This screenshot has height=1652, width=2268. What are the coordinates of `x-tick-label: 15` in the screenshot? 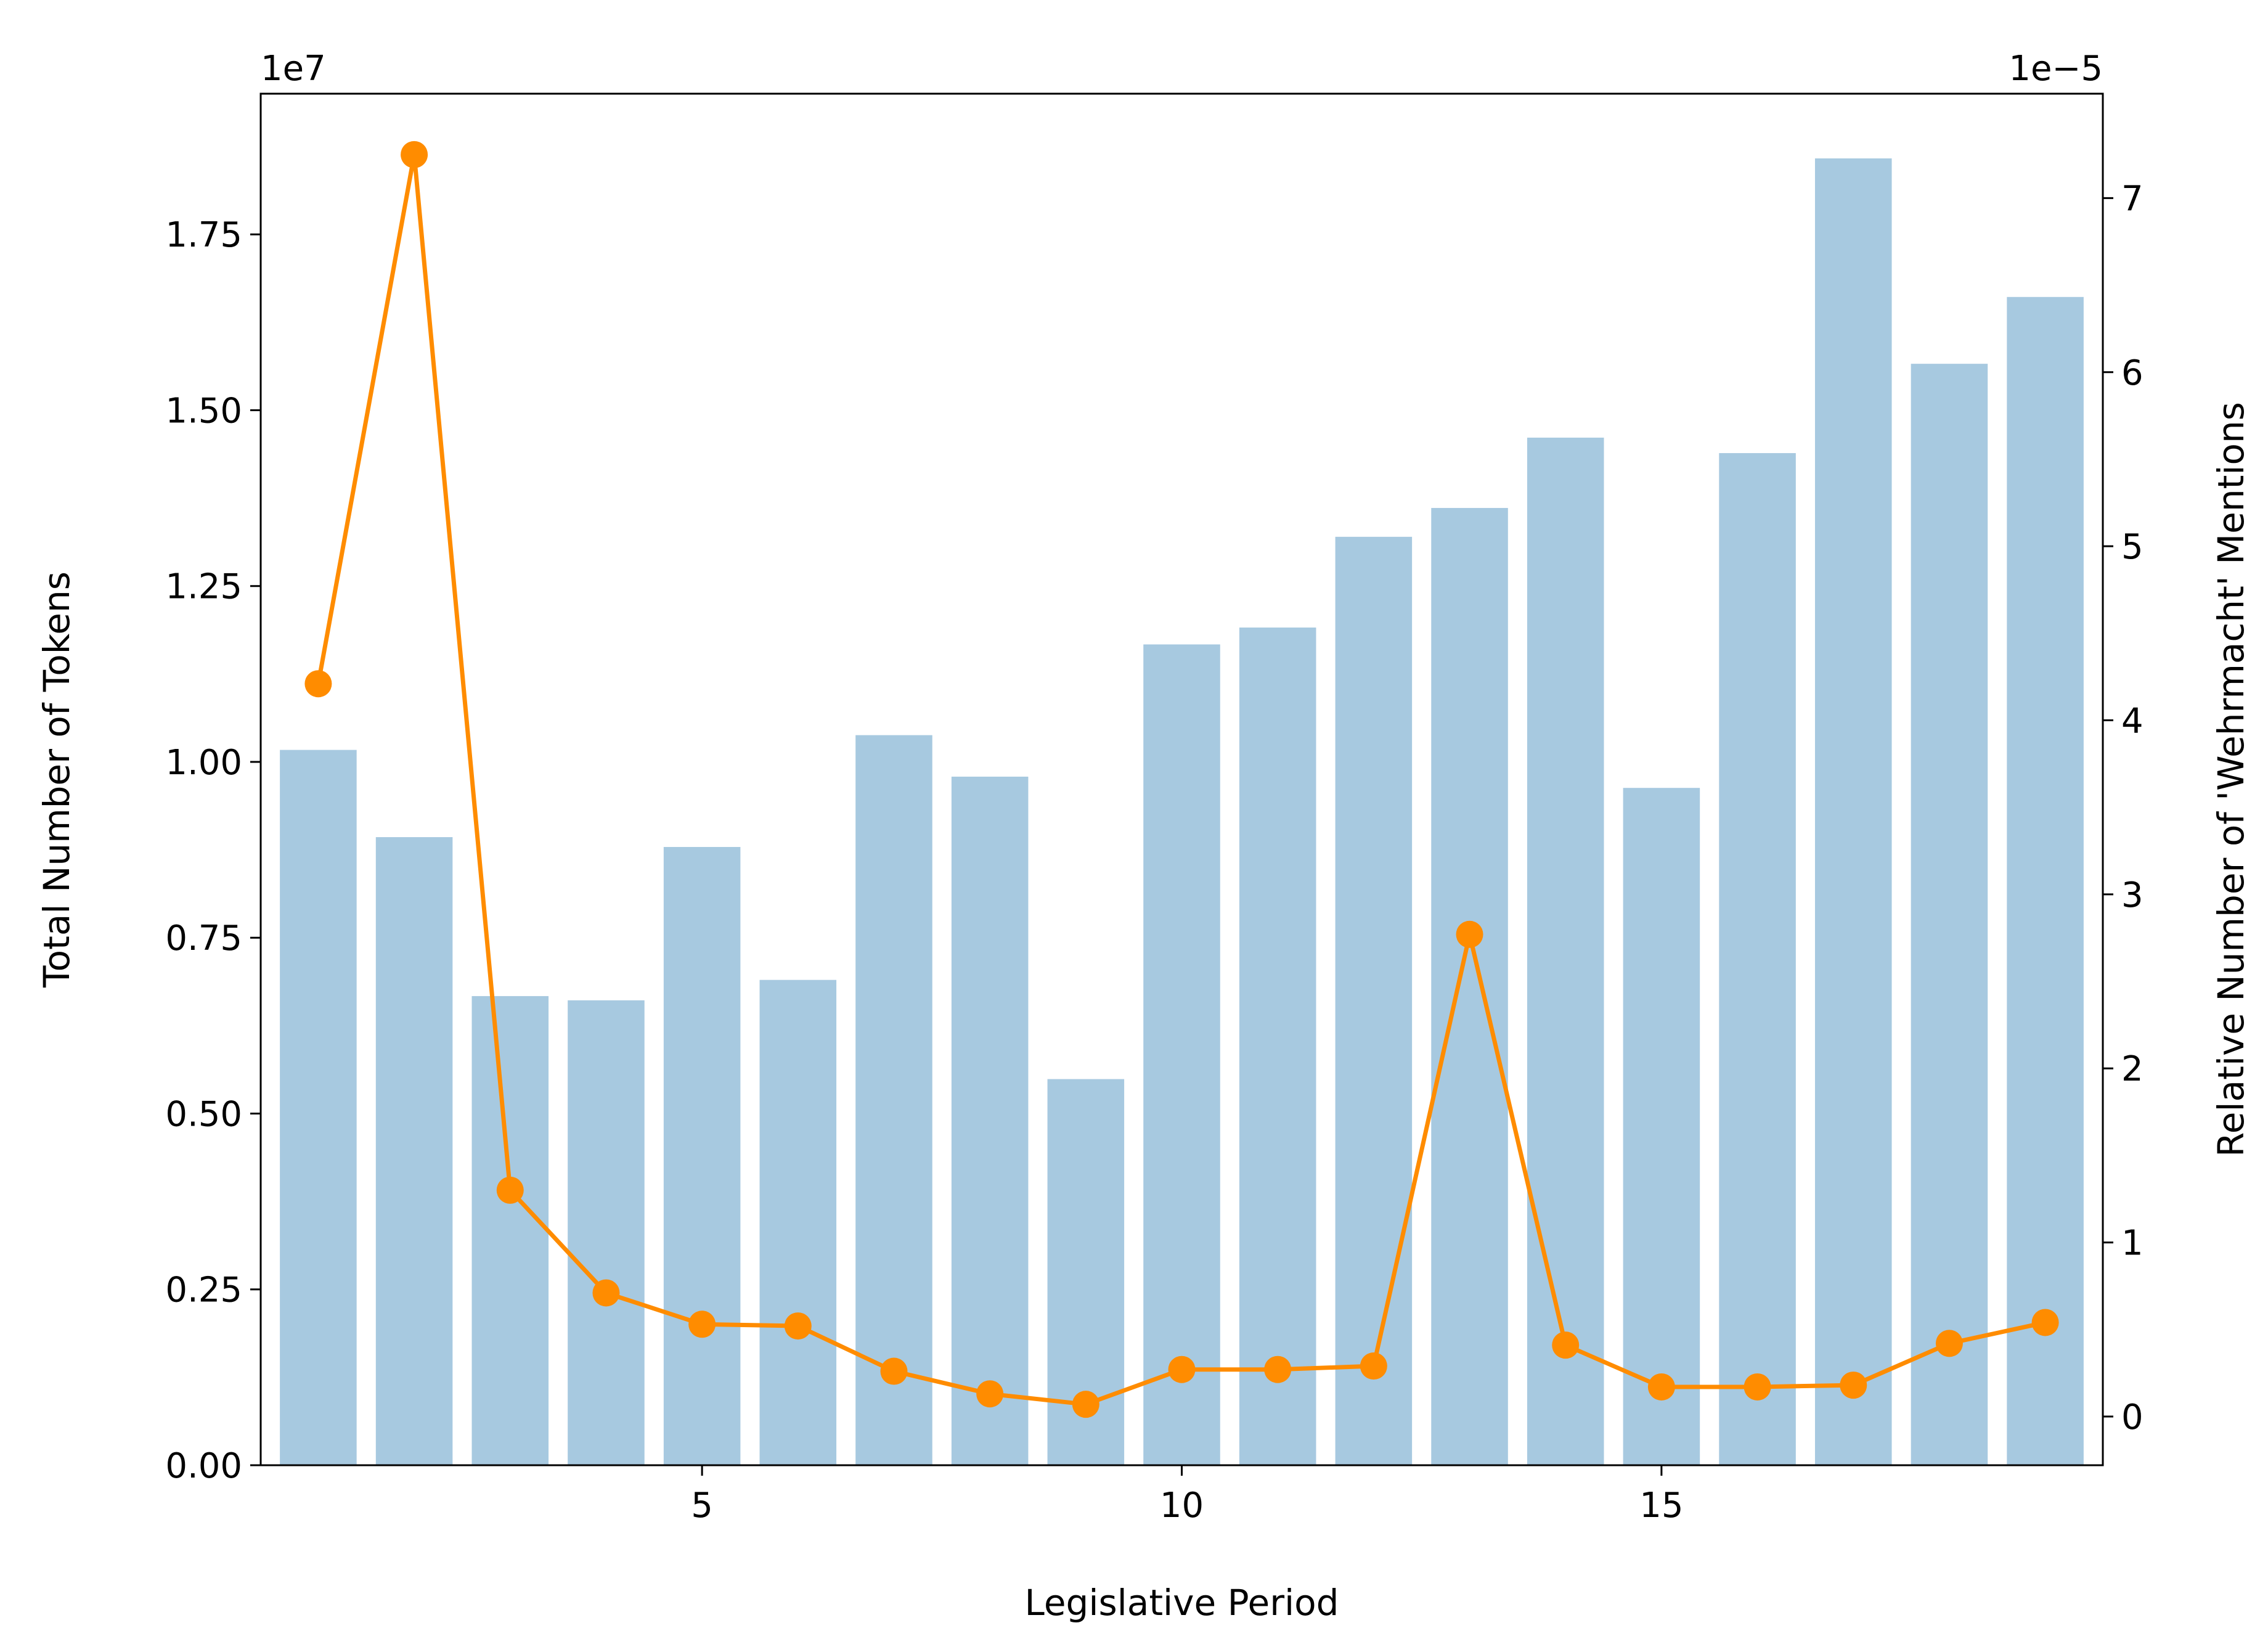 It's located at (1661, 1506).